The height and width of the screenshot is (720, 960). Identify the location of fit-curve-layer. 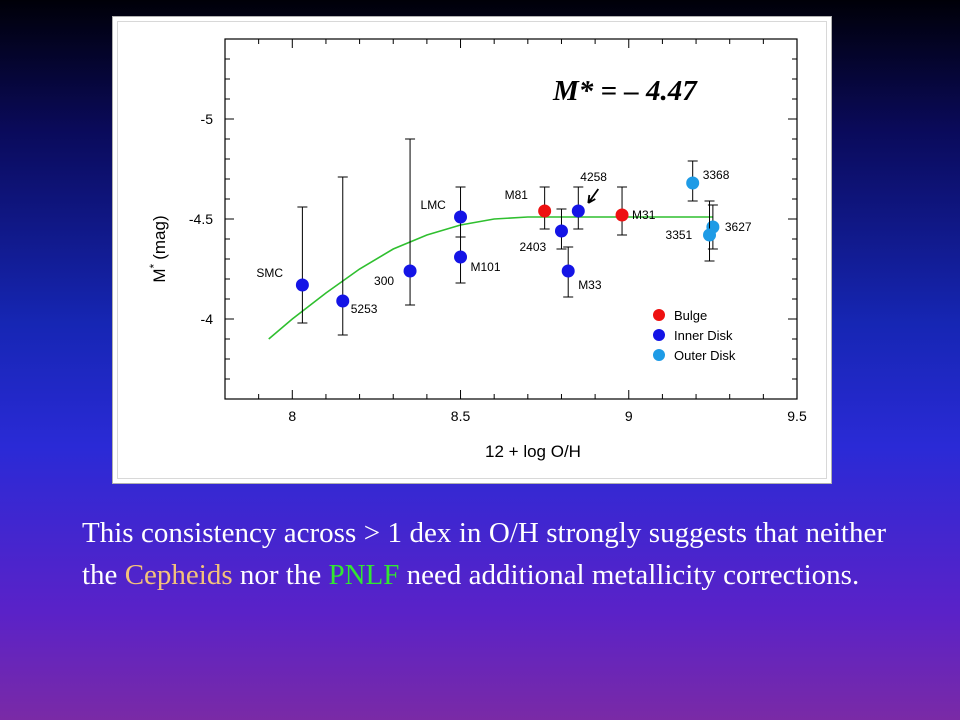
(490, 278).